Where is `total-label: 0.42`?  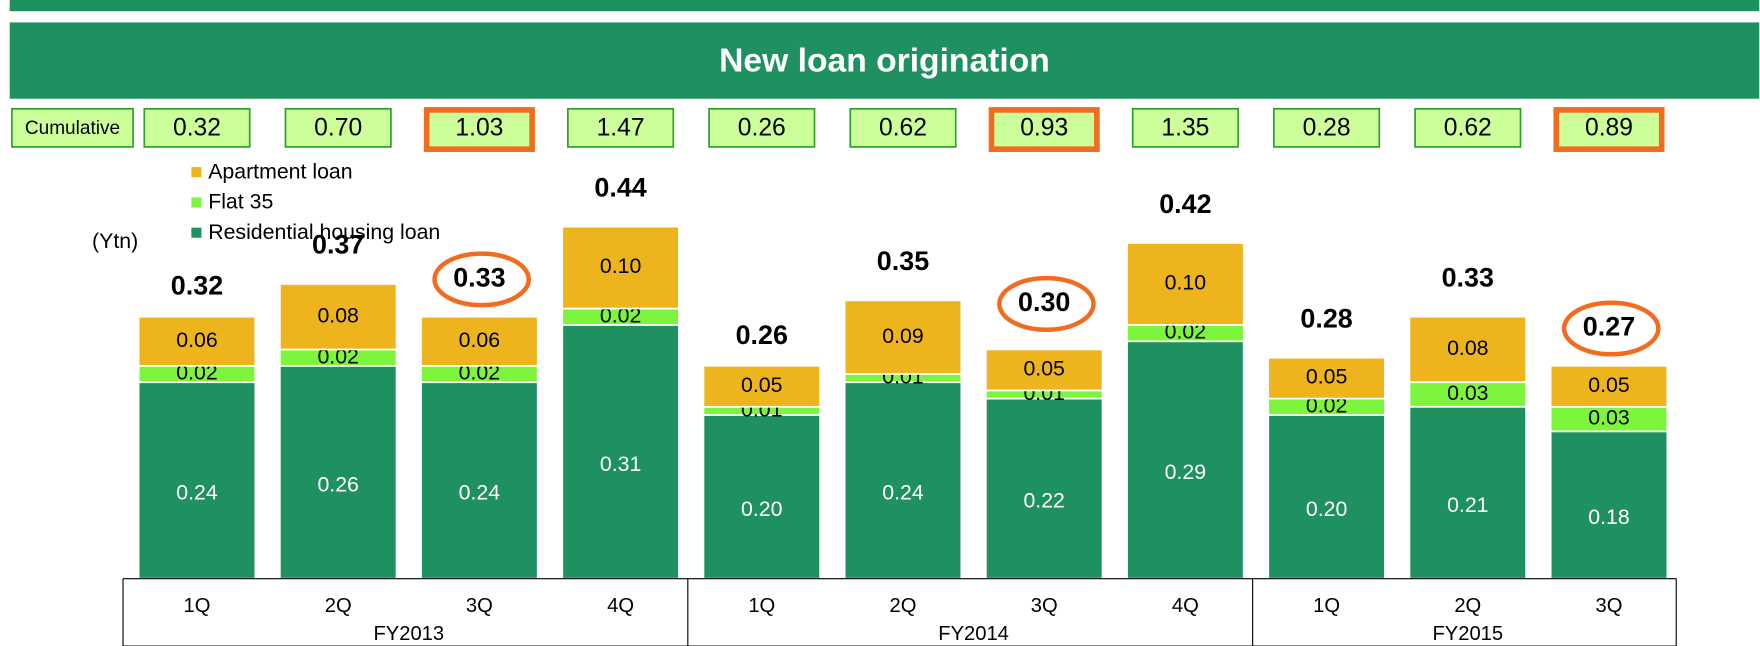
total-label: 0.42 is located at coordinates (1185, 204).